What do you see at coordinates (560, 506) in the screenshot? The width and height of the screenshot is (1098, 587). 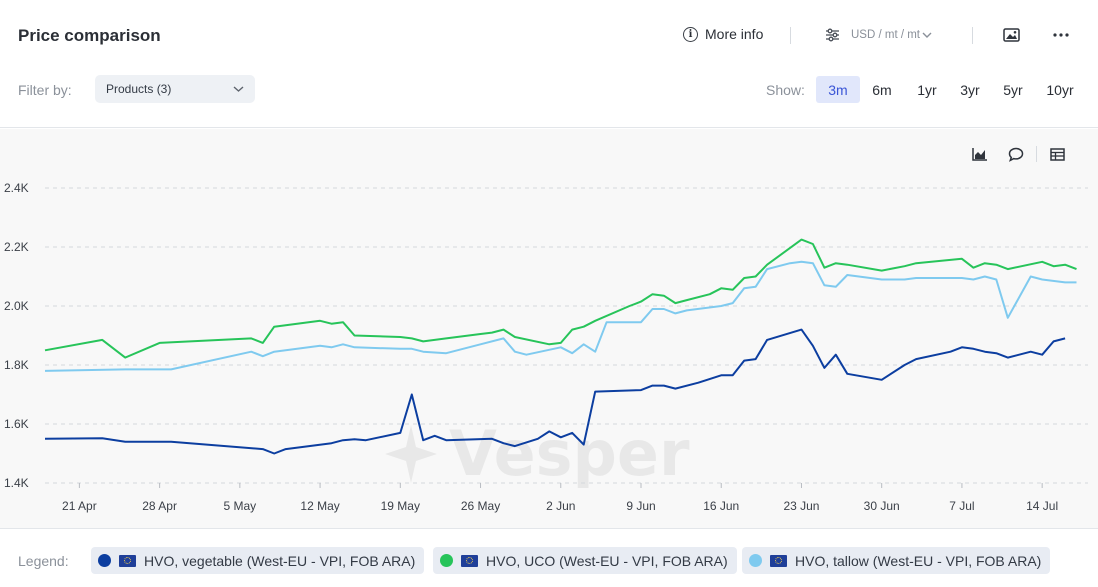 I see `x-tick-label: 2 Jun` at bounding box center [560, 506].